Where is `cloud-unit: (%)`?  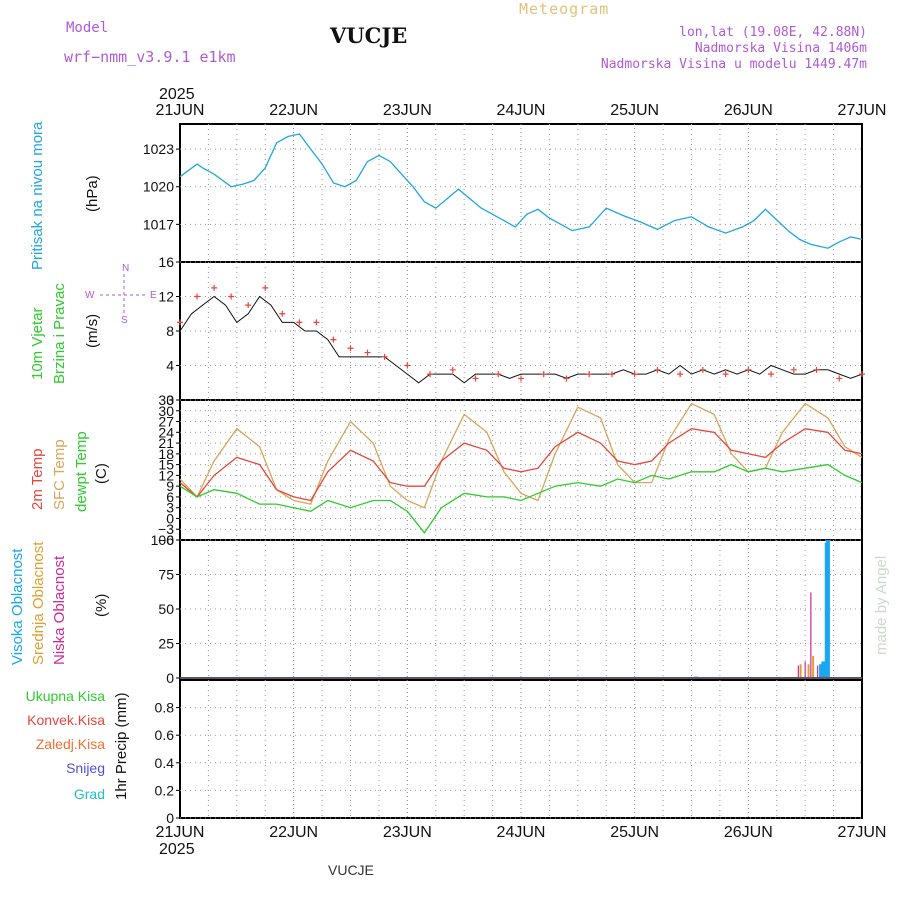 cloud-unit: (%) is located at coordinates (101, 605).